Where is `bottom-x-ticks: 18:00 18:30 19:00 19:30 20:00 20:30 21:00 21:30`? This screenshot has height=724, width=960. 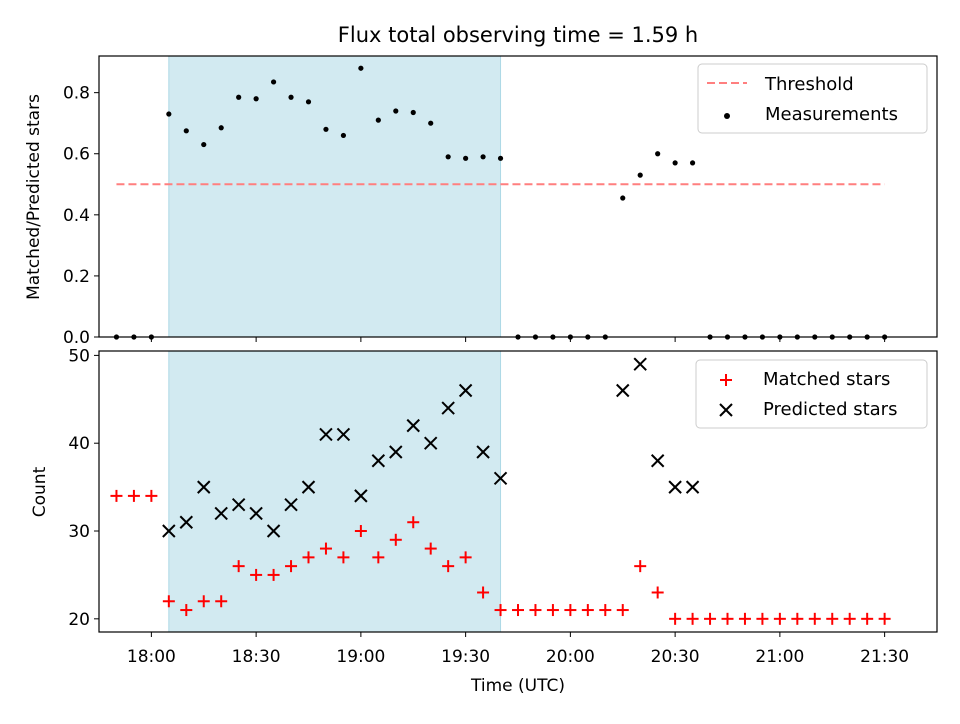
bottom-x-ticks: 18:00 18:30 19:00 19:30 20:00 20:30 21:00 21:30 is located at coordinates (518, 649).